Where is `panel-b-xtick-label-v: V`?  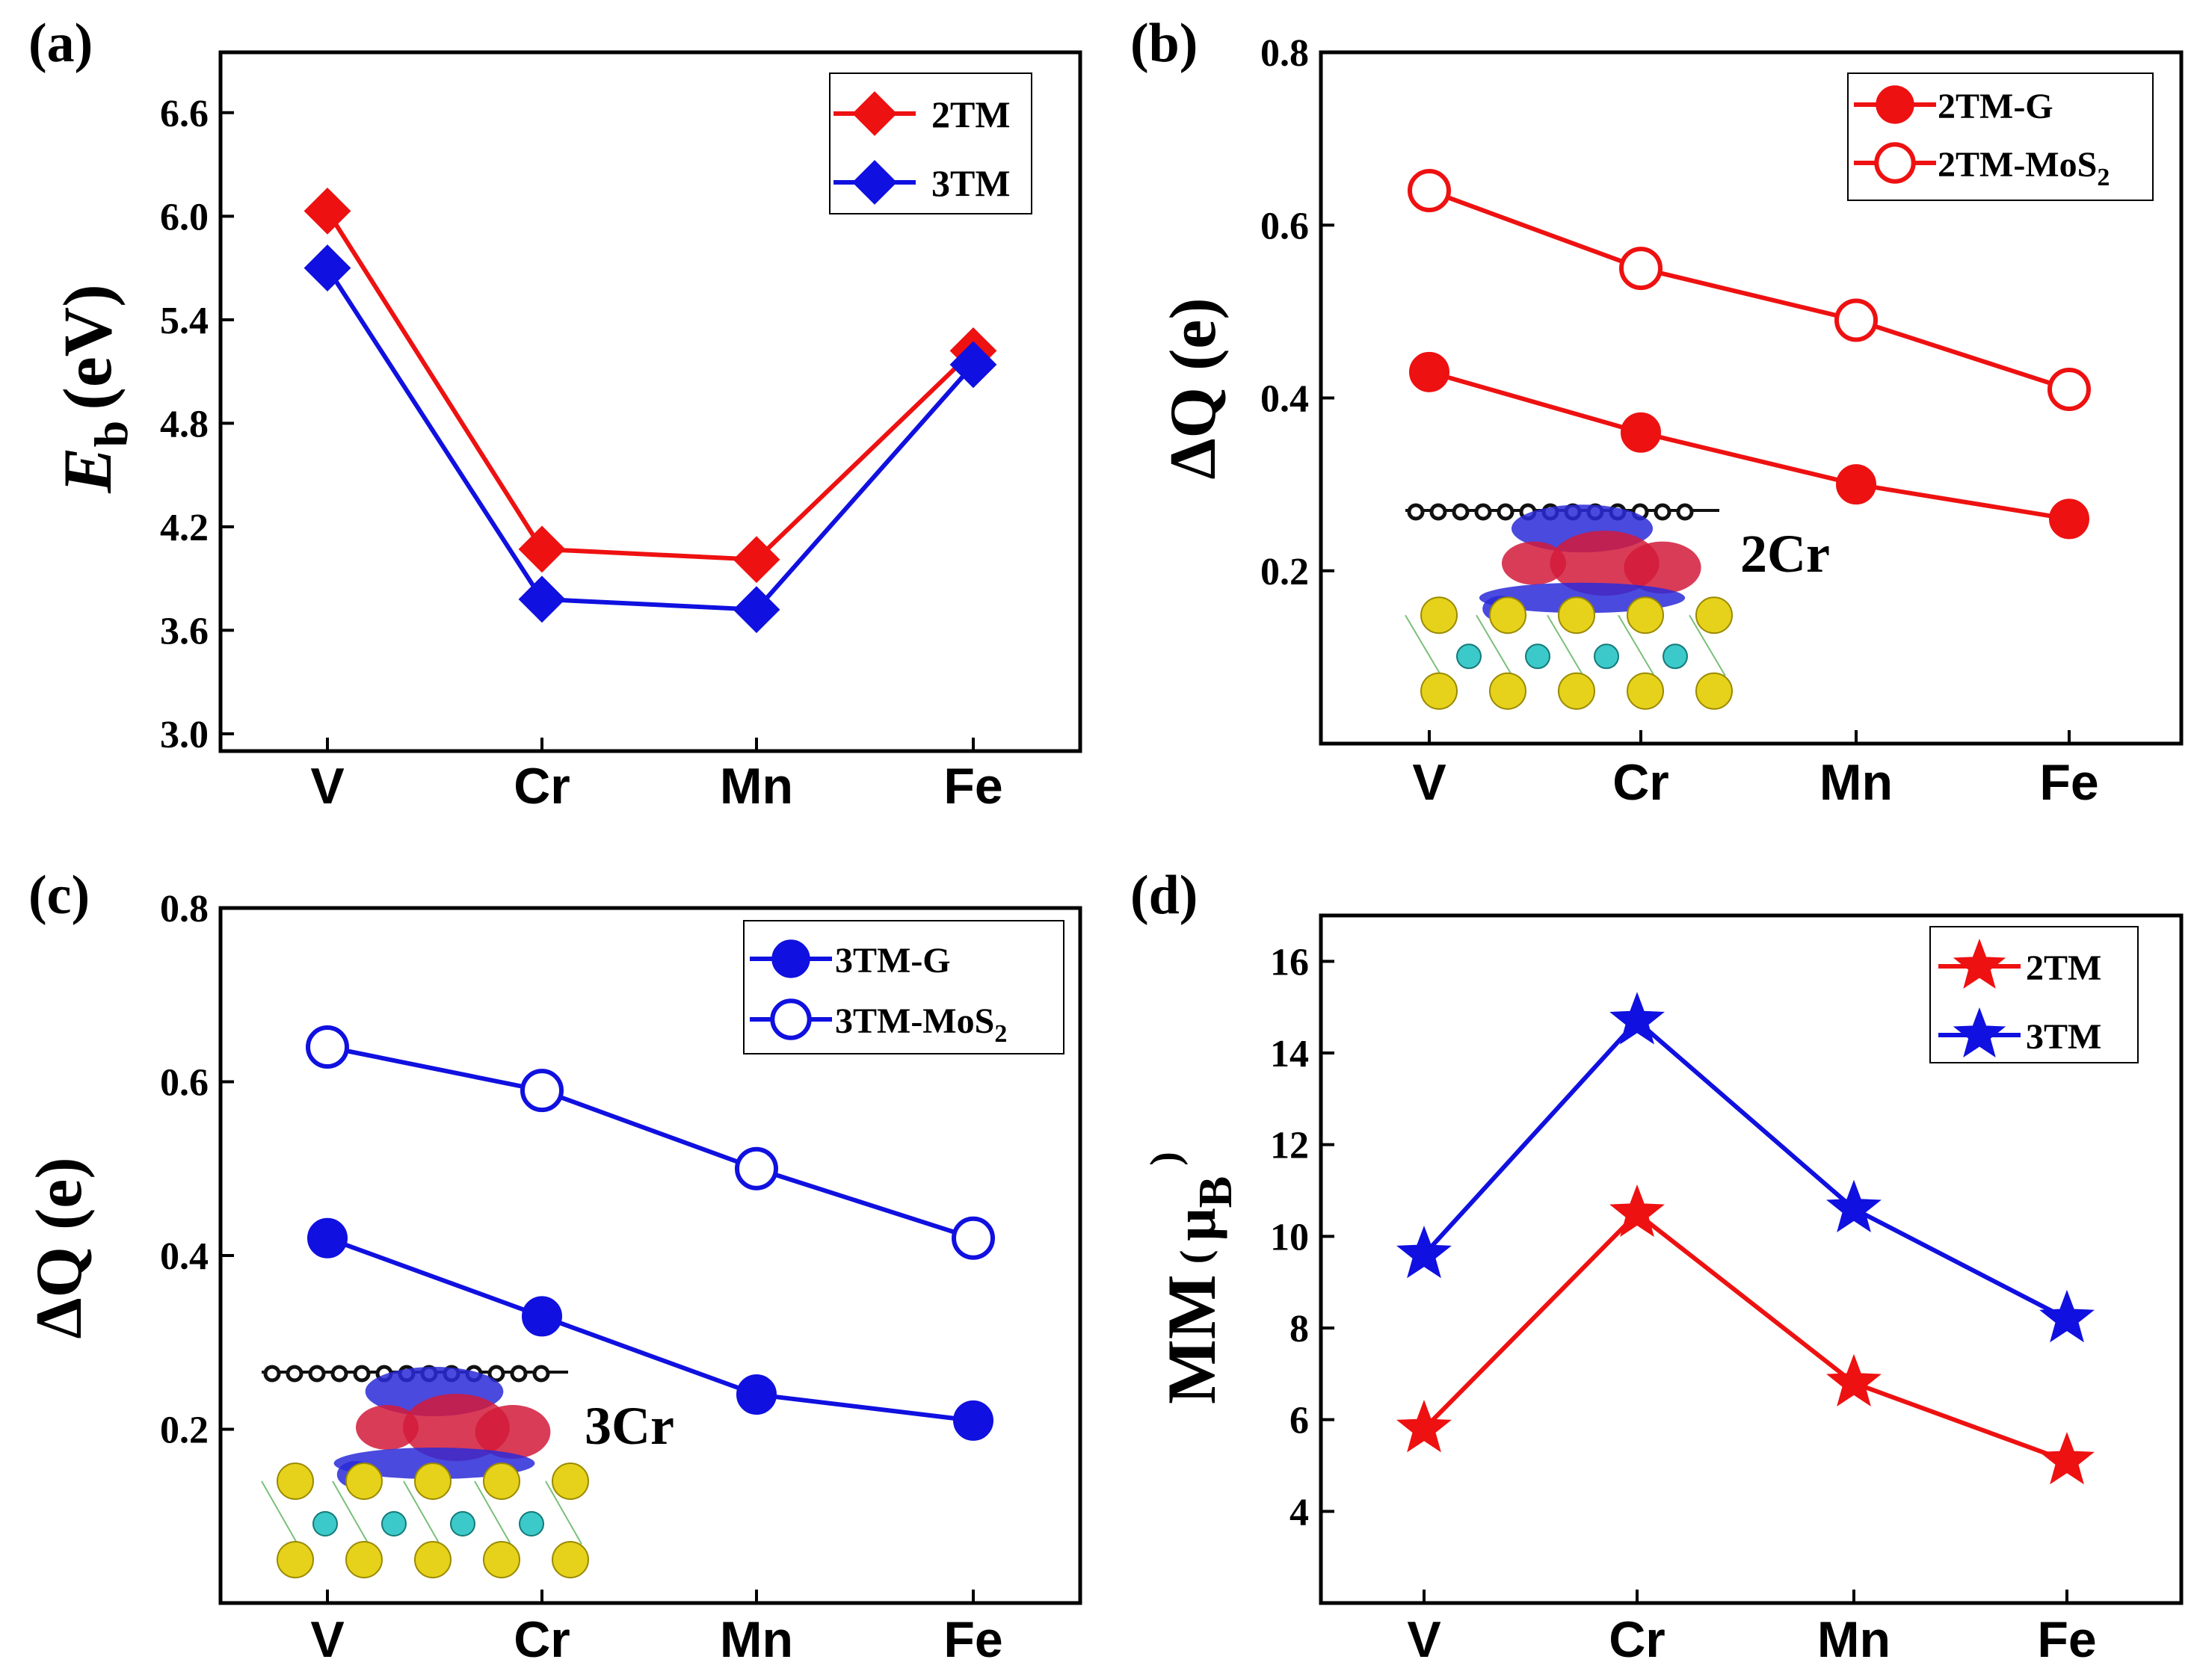 panel-b-xtick-label-v: V is located at coordinates (1429, 782).